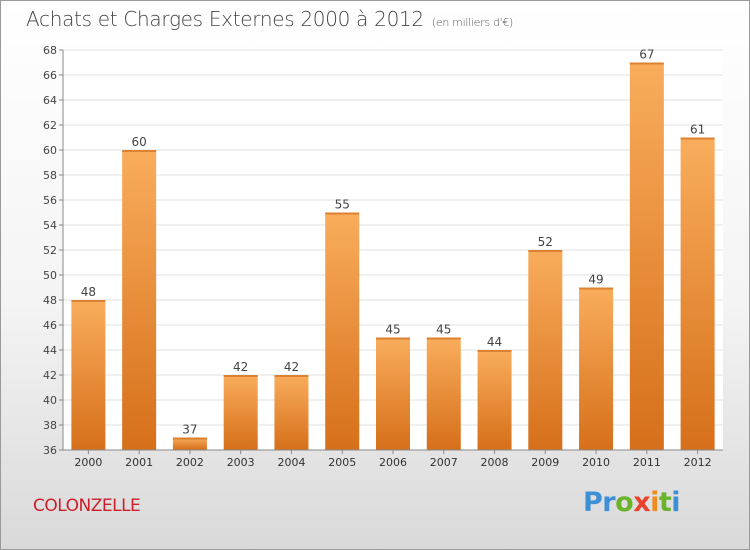 The width and height of the screenshot is (750, 550). What do you see at coordinates (291, 462) in the screenshot?
I see `x-tick-label: 2004` at bounding box center [291, 462].